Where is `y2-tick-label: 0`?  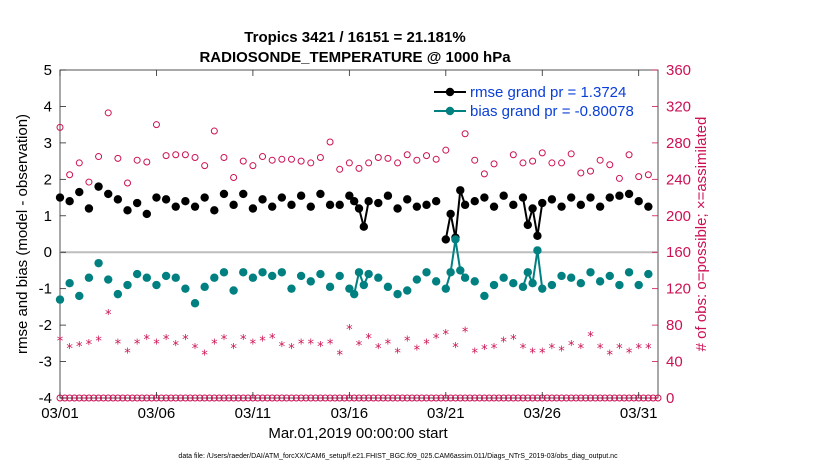 y2-tick-label: 0 is located at coordinates (670, 398).